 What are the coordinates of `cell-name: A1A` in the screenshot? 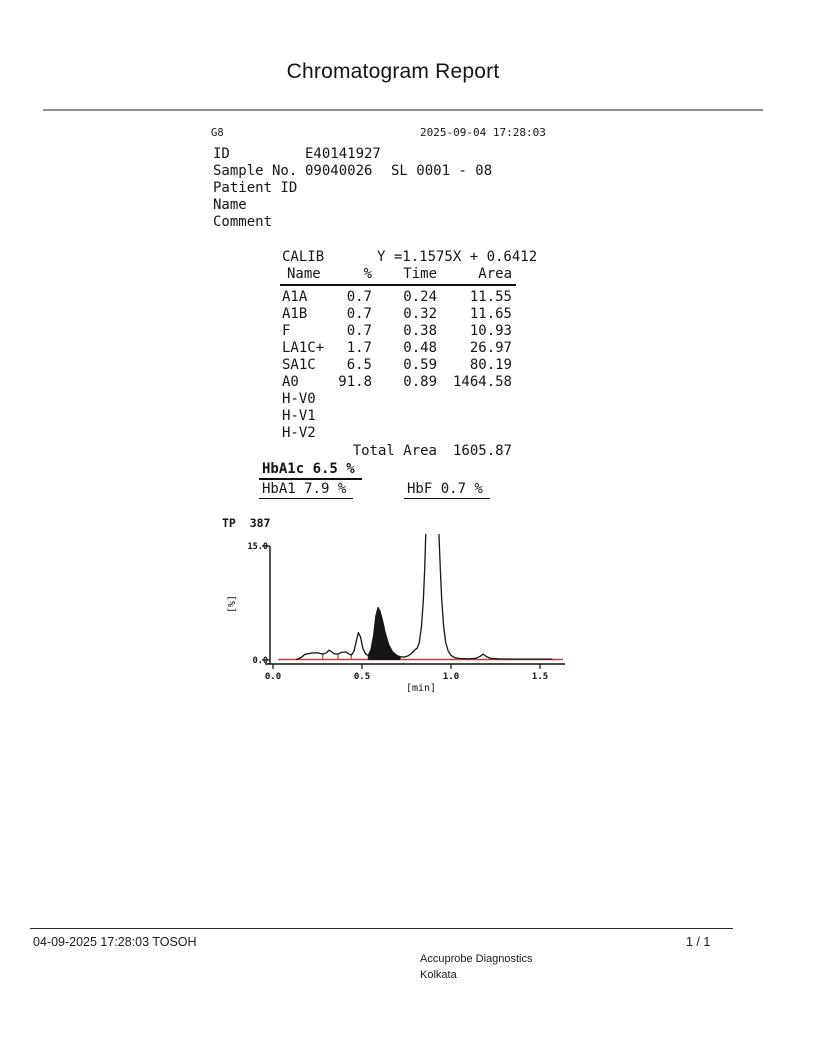 It's located at (295, 297).